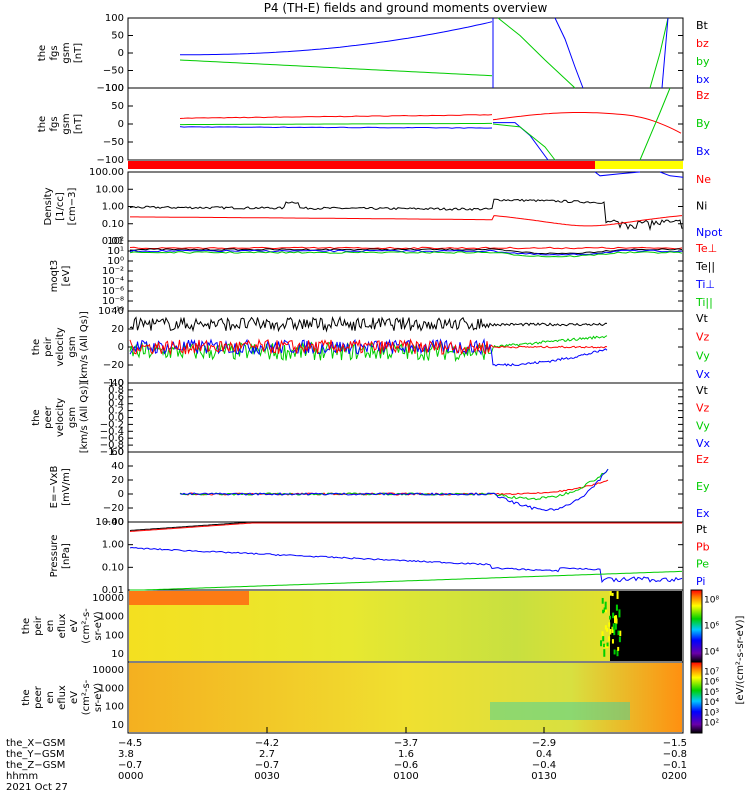 This screenshot has height=800, width=750. What do you see at coordinates (711, 601) in the screenshot?
I see `colorbar-tick-label: 10⁸` at bounding box center [711, 601].